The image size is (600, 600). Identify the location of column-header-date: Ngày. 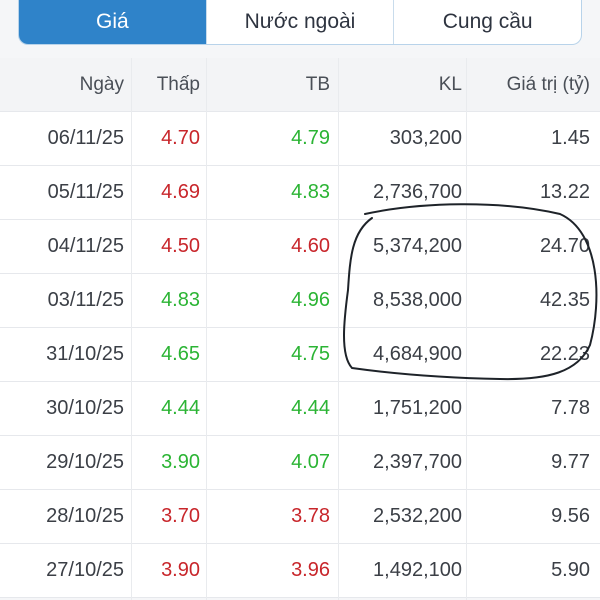
(101, 84).